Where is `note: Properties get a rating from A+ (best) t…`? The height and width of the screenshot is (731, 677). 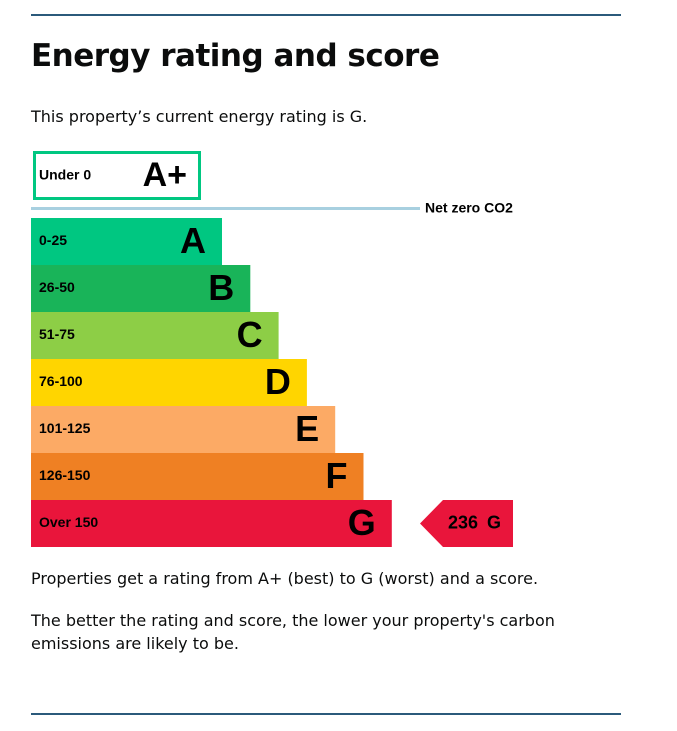
note: Properties get a rating from A+ (best) t… is located at coordinates (285, 578).